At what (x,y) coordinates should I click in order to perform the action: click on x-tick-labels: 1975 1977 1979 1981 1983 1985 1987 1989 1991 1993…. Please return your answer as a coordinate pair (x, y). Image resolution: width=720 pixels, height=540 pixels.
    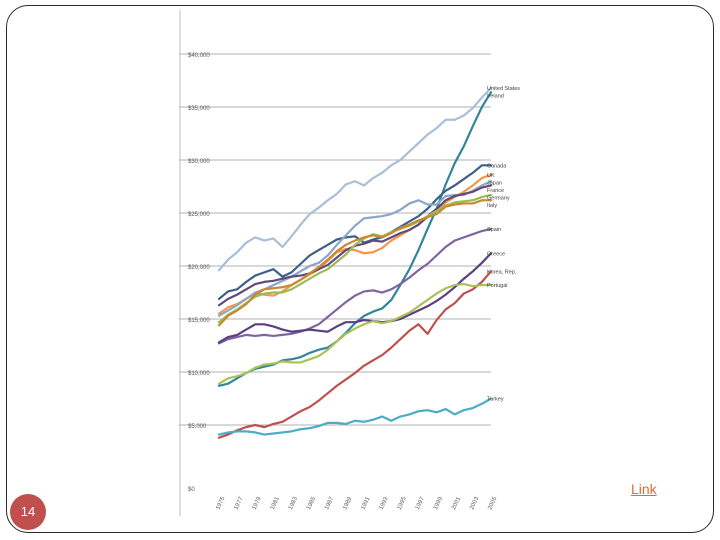
    Looking at the image, I should click on (356, 503).